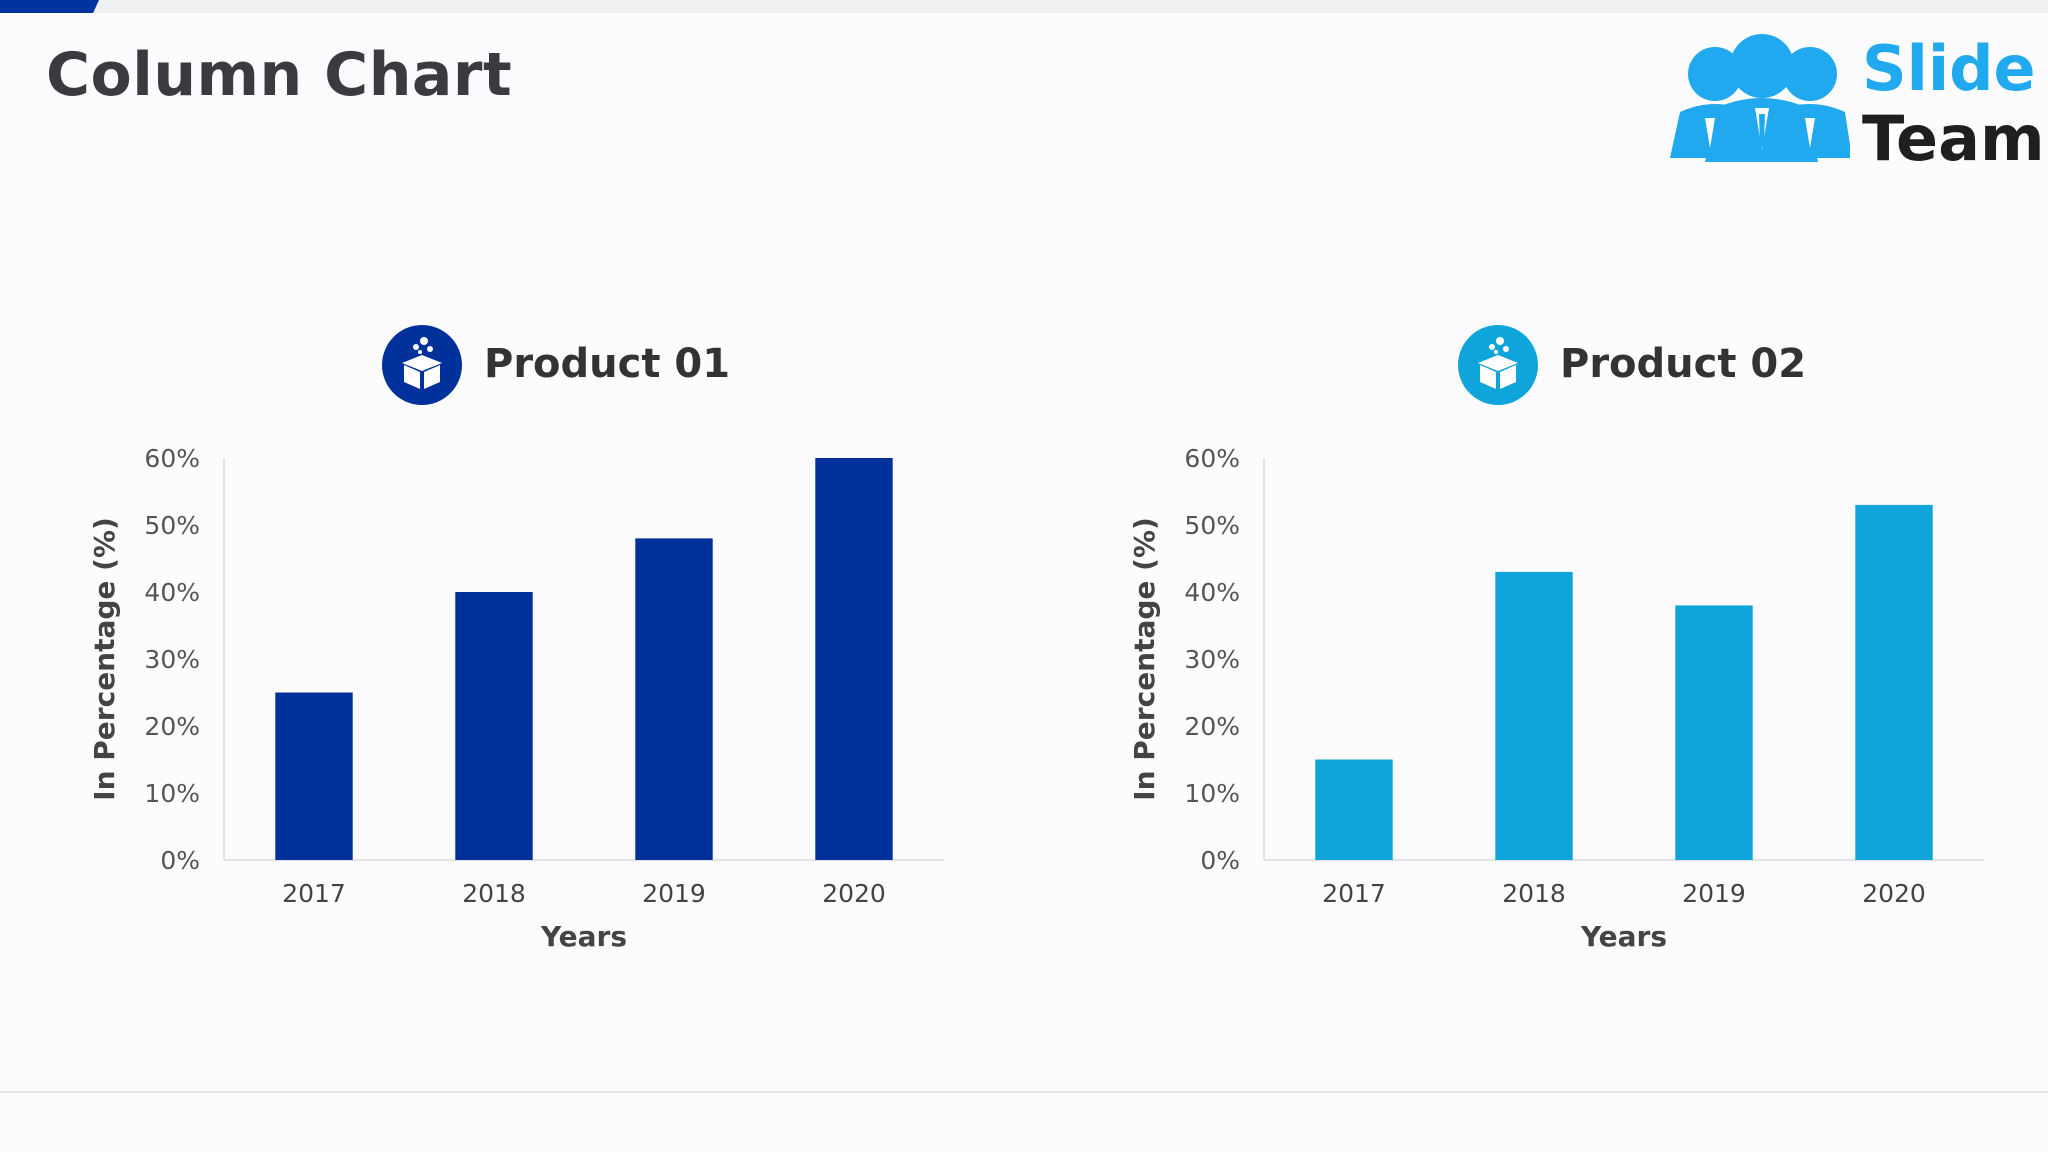 The height and width of the screenshot is (1152, 2048). What do you see at coordinates (1949, 68) in the screenshot?
I see `logo-word-slide: Slide` at bounding box center [1949, 68].